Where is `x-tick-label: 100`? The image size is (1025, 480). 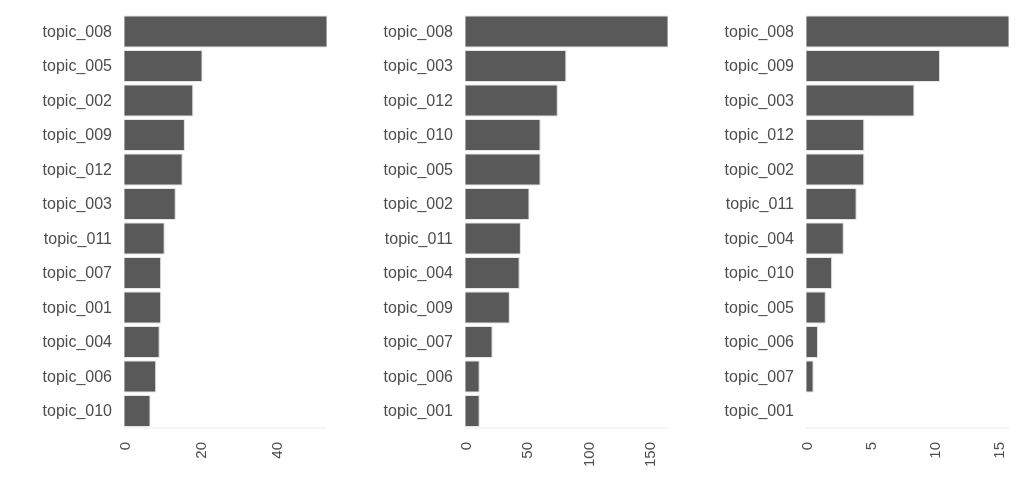
x-tick-label: 100 is located at coordinates (588, 455).